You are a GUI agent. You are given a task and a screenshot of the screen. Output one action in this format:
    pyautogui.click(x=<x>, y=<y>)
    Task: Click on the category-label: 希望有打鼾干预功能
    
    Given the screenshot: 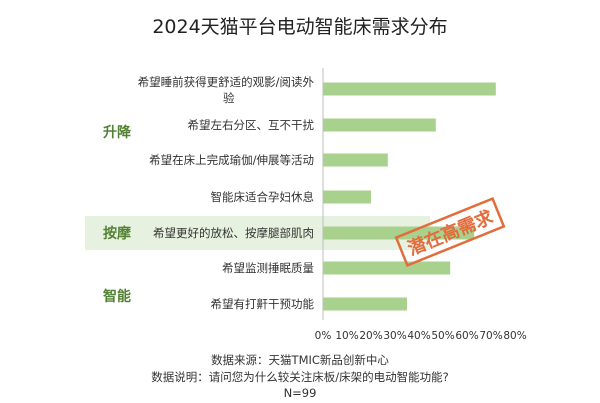 What is the action you would take?
    pyautogui.click(x=263, y=304)
    